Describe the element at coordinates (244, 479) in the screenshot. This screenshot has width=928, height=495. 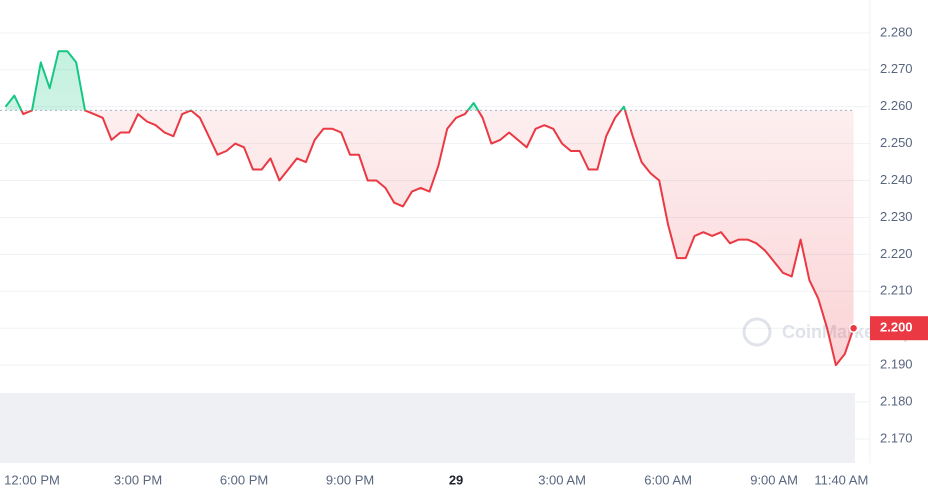
I see `x-tick-label: 6:00 PM` at that location.